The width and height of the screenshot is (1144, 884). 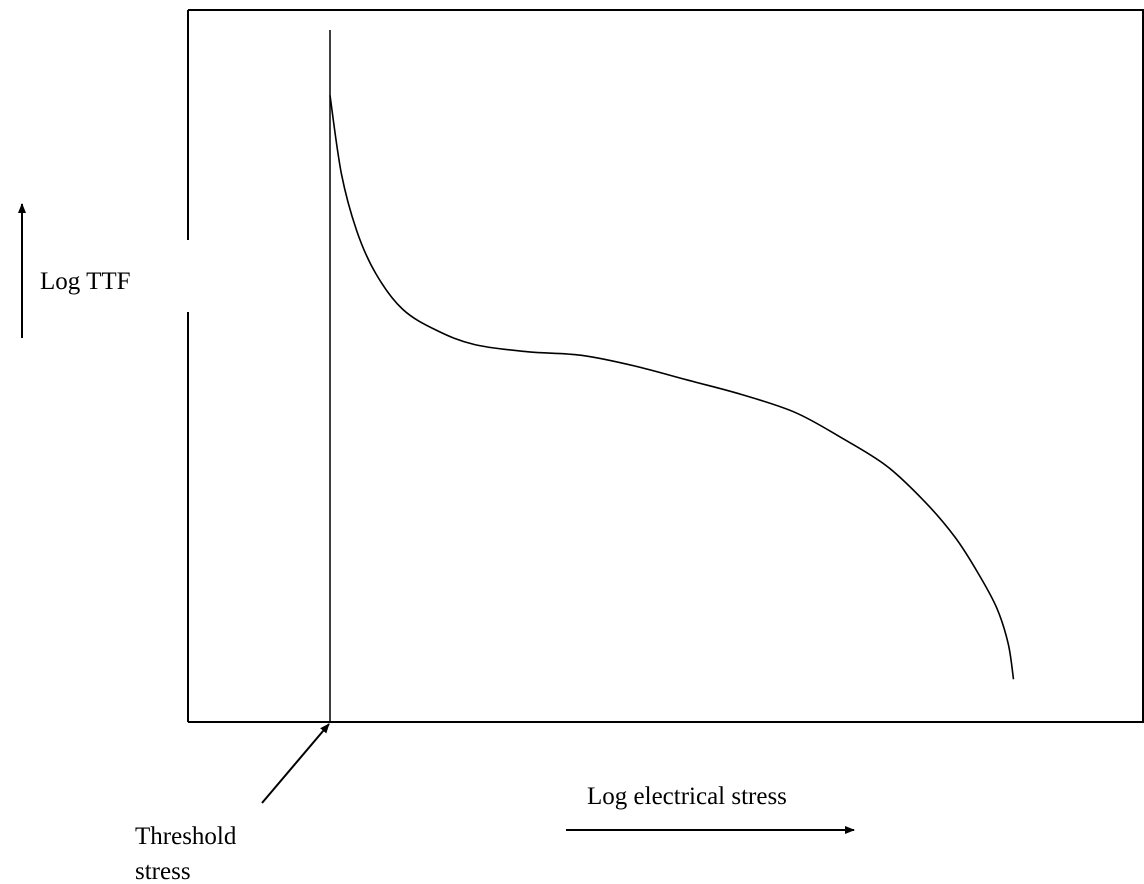 I want to click on x-axis-label: Log electrical stress, so click(x=687, y=796).